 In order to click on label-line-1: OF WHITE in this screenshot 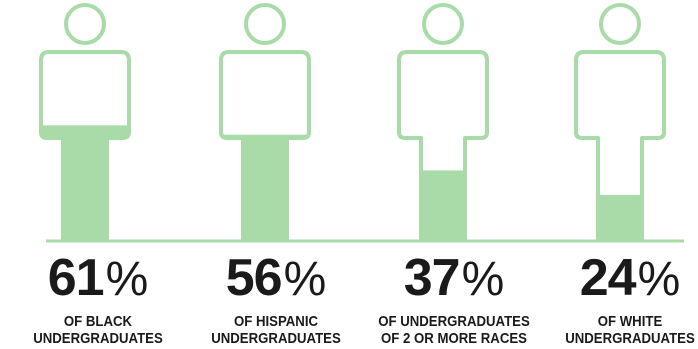, I will do `click(630, 321)`.